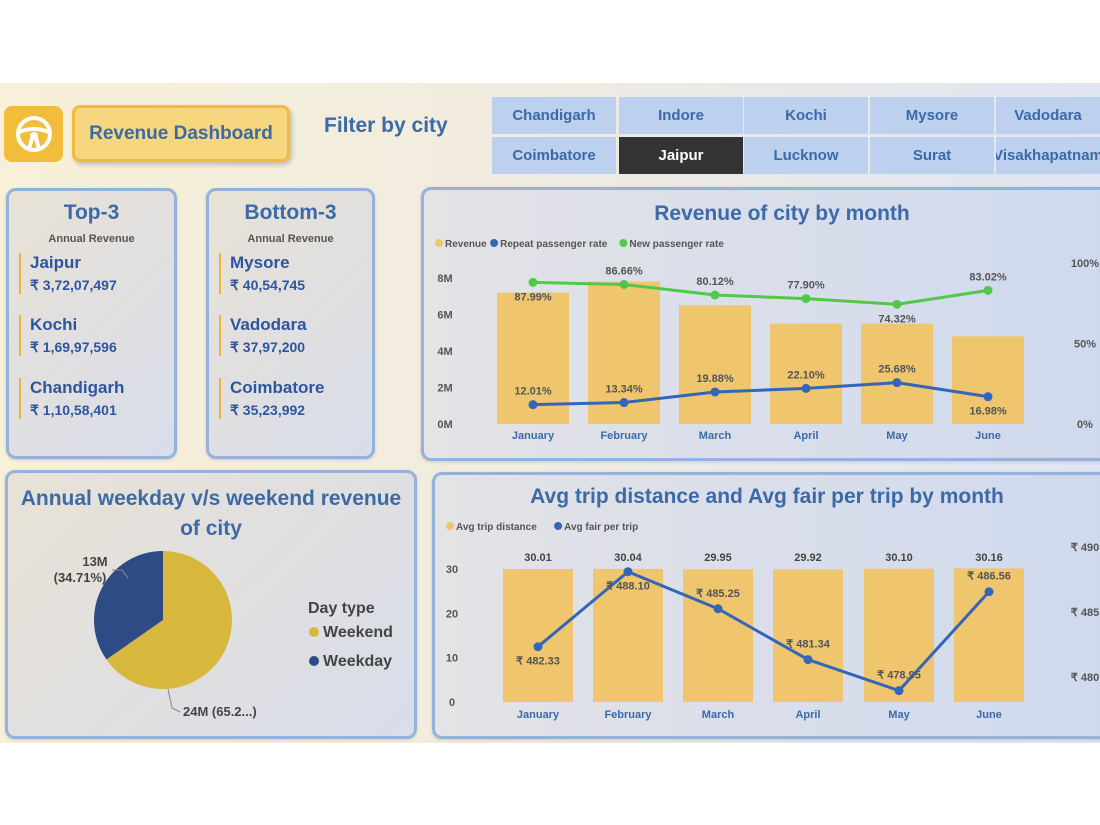 The height and width of the screenshot is (825, 1100). Describe the element at coordinates (91, 239) in the screenshot. I see `top3-subtitle: Annual Revenue` at that location.